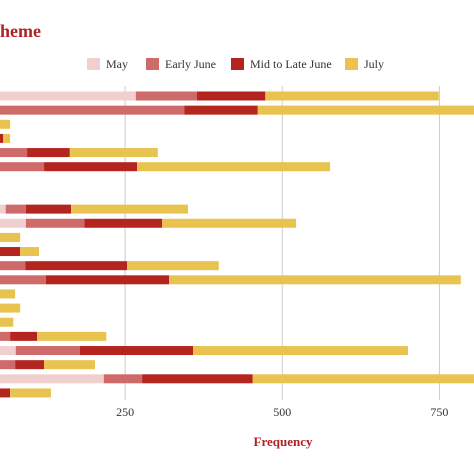 The width and height of the screenshot is (474, 474). What do you see at coordinates (439, 412) in the screenshot?
I see `x-tick-label: 750` at bounding box center [439, 412].